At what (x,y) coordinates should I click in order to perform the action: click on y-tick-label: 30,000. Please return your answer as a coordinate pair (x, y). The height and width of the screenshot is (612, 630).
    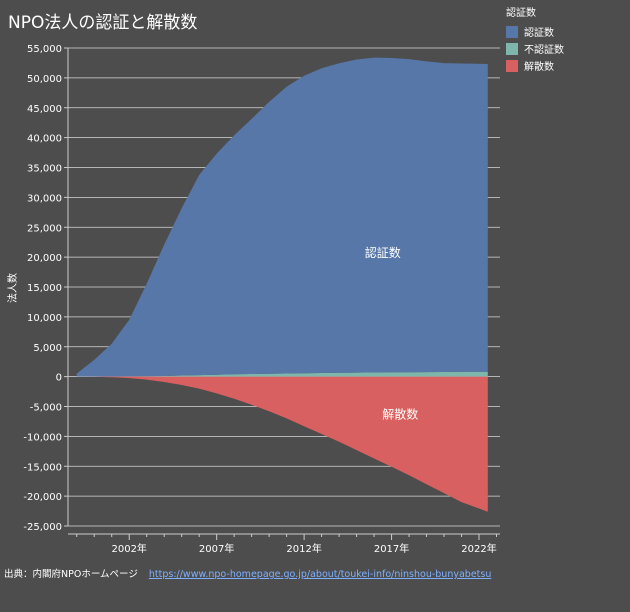
    Looking at the image, I should click on (44, 198).